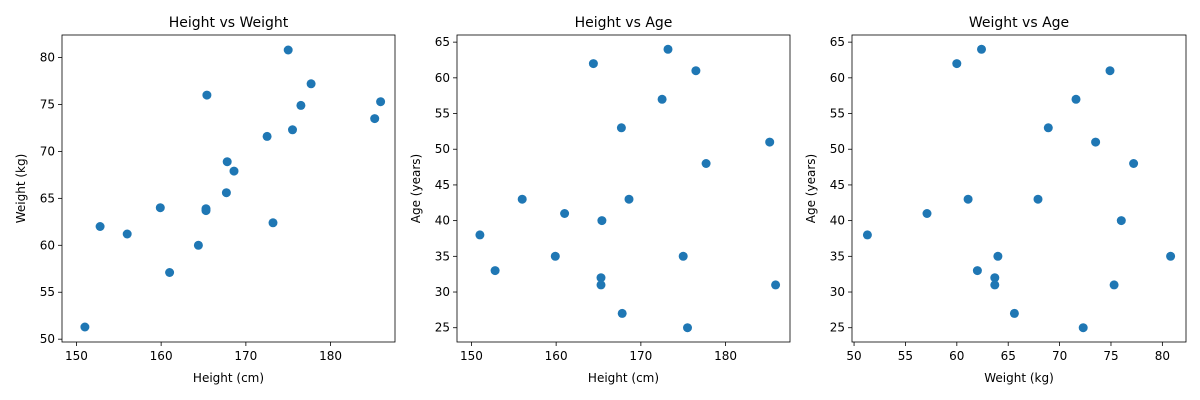  I want to click on x-tick-label: 75, so click(1110, 356).